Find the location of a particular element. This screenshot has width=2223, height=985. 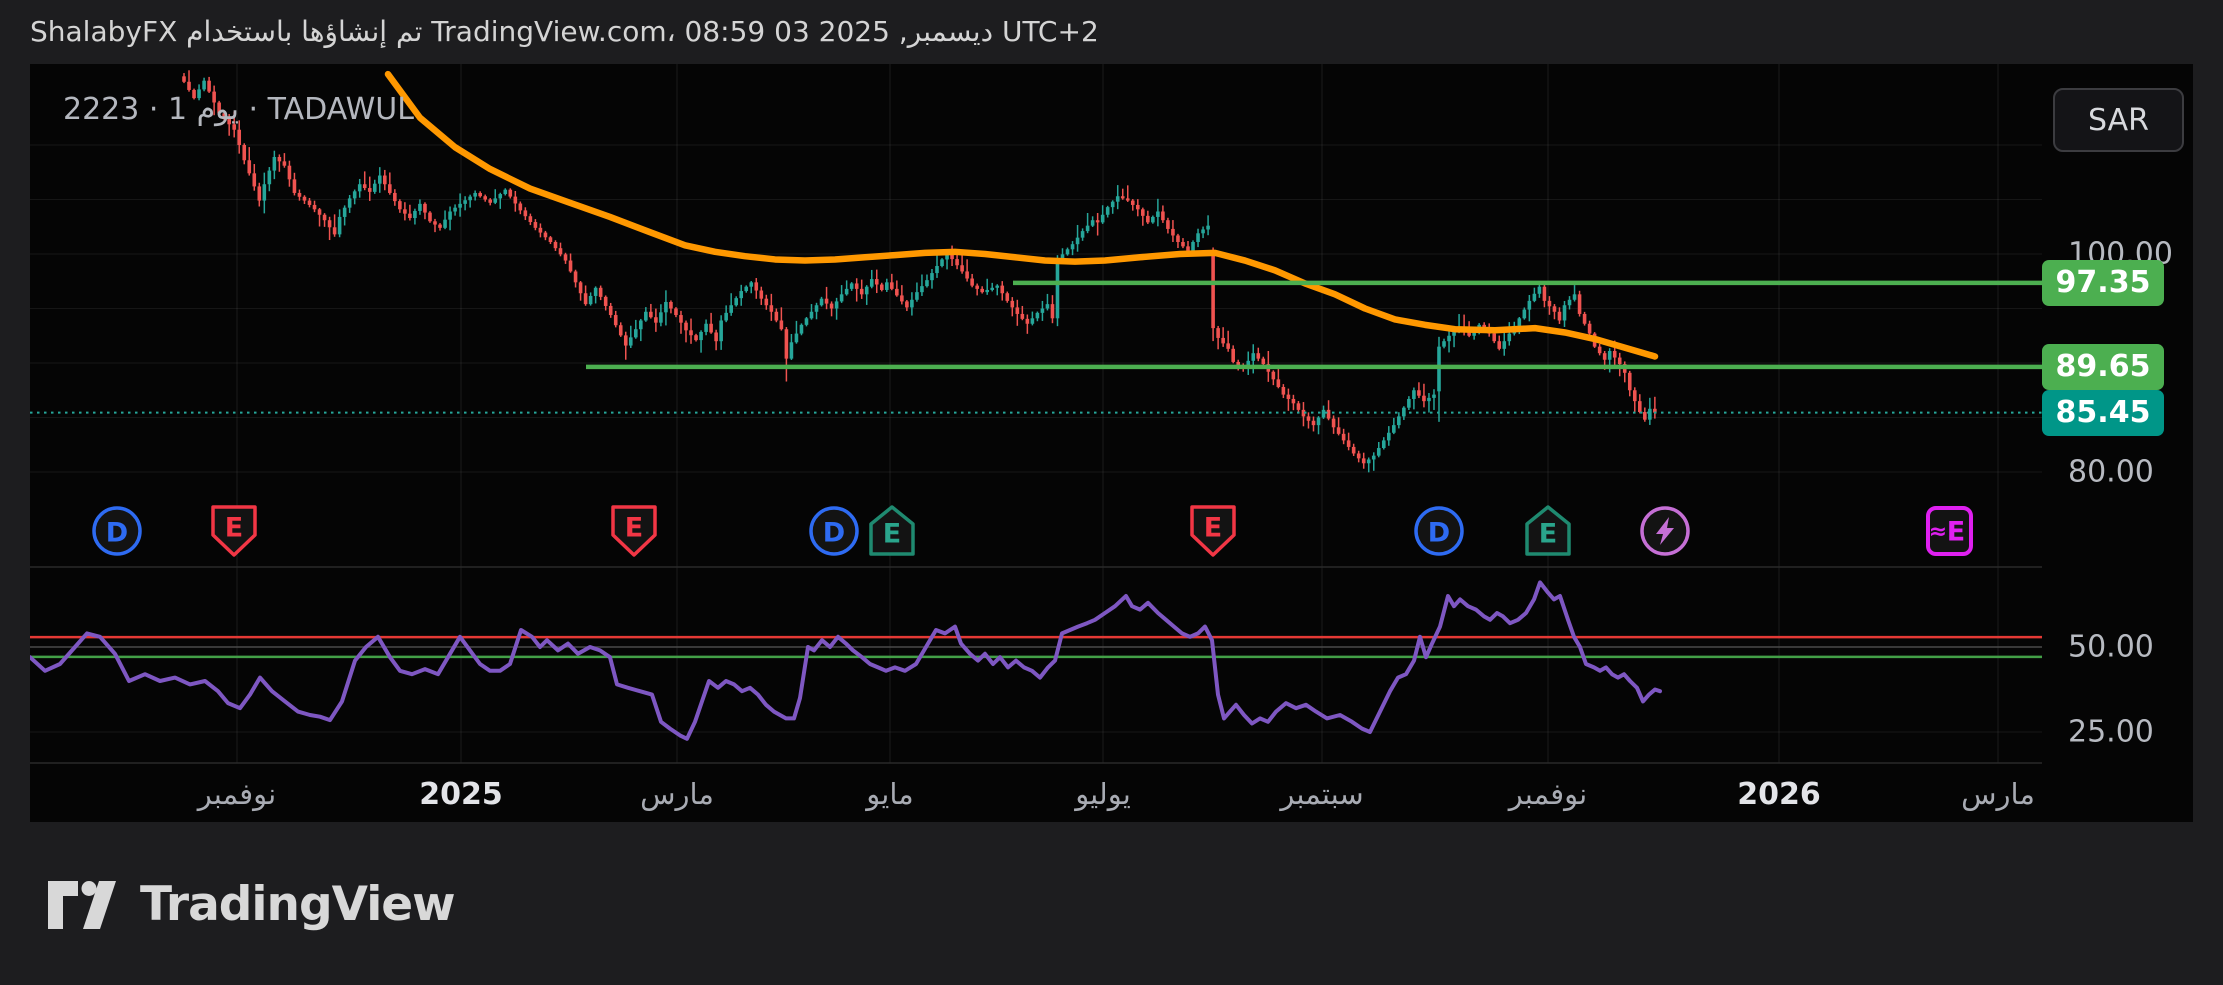

symbol-title: 2223 · 1 يوم · TADAWUL is located at coordinates (238, 109).